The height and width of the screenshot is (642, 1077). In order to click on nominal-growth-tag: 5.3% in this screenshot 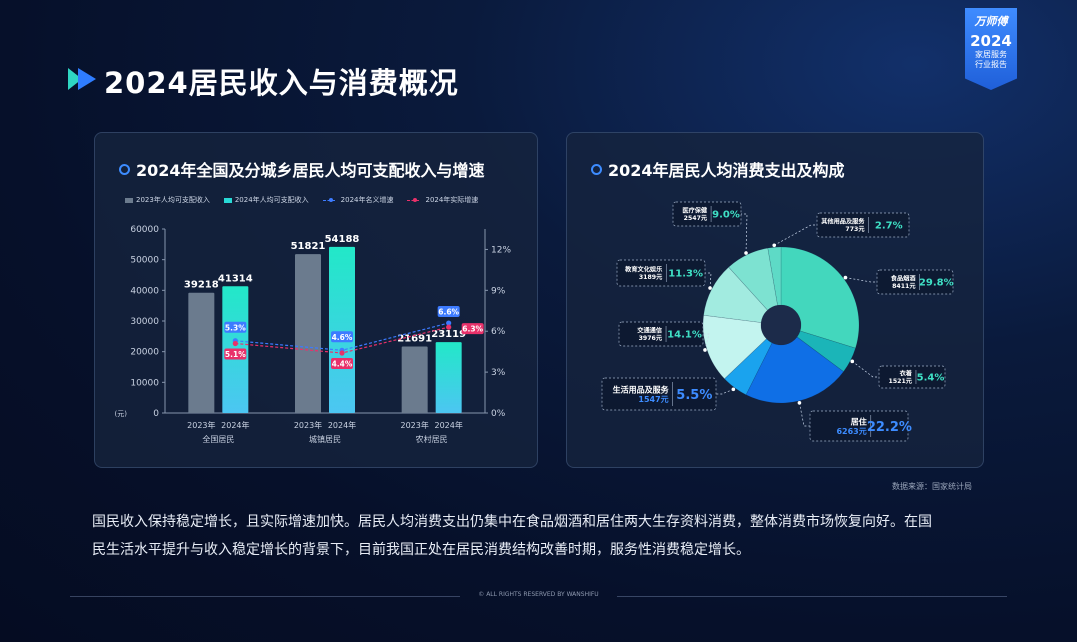, I will do `click(235, 327)`.